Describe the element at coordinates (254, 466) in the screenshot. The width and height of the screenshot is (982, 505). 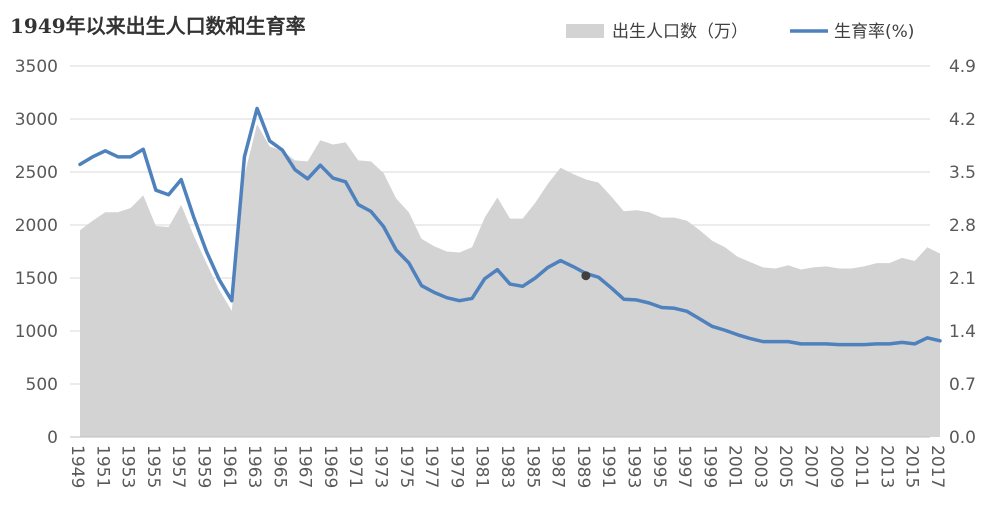
I see `x-tick-label: 1963` at that location.